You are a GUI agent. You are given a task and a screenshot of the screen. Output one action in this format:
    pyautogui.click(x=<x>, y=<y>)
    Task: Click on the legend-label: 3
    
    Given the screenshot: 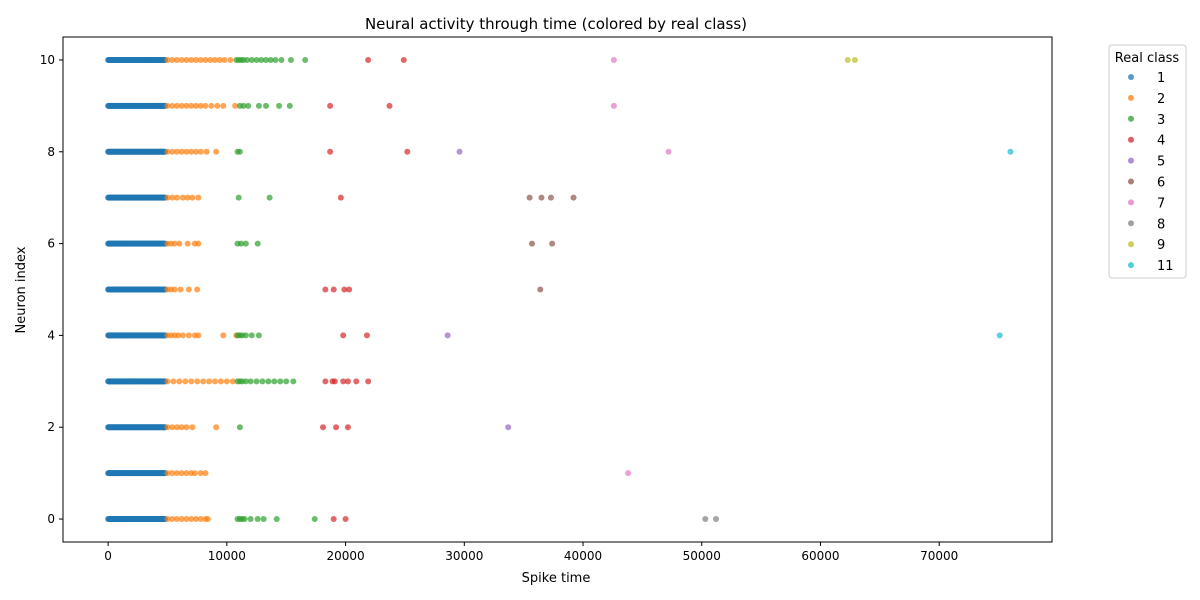 What is the action you would take?
    pyautogui.click(x=1161, y=120)
    